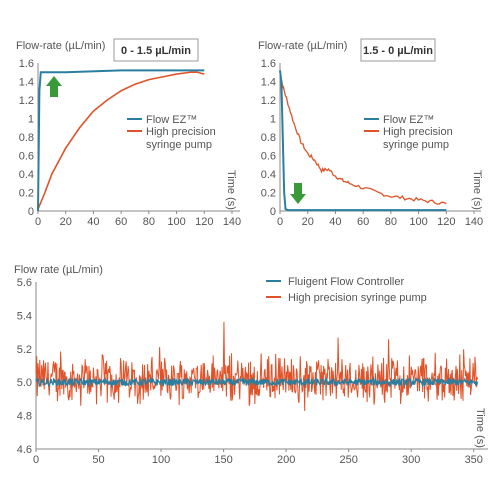 The height and width of the screenshot is (500, 500). What do you see at coordinates (26, 194) in the screenshot?
I see `c1-ytick-label: 0.2` at bounding box center [26, 194].